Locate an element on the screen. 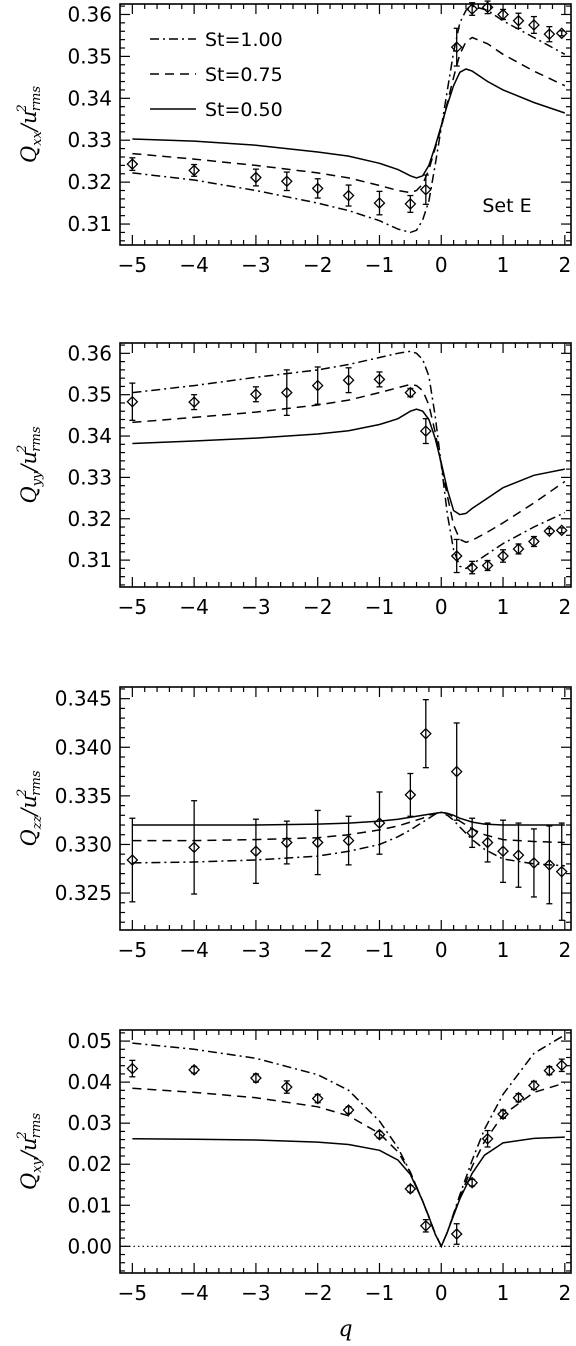  x-axis-label: q is located at coordinates (345, 1329).